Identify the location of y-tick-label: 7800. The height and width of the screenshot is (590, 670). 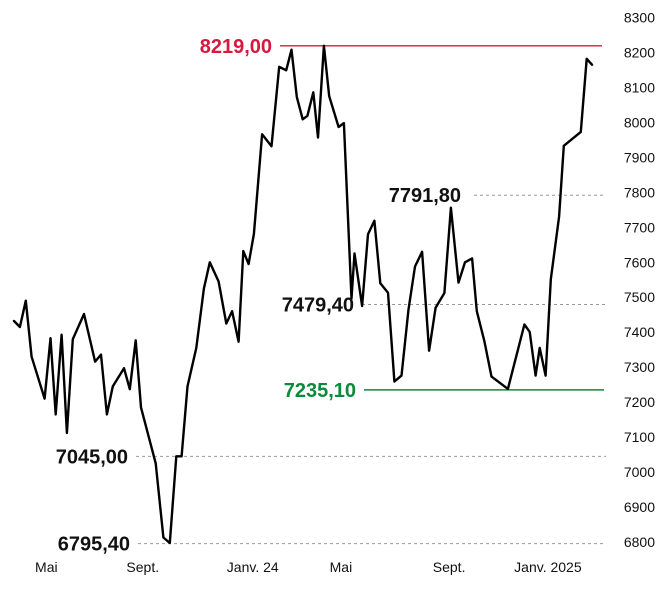
(639, 192).